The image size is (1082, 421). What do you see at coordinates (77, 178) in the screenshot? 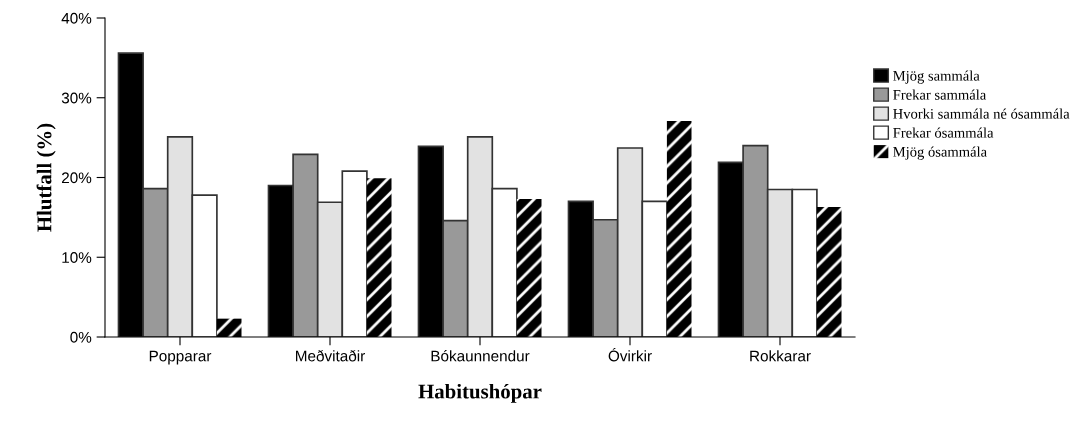
I see `y-tick-label: 20%` at bounding box center [77, 178].